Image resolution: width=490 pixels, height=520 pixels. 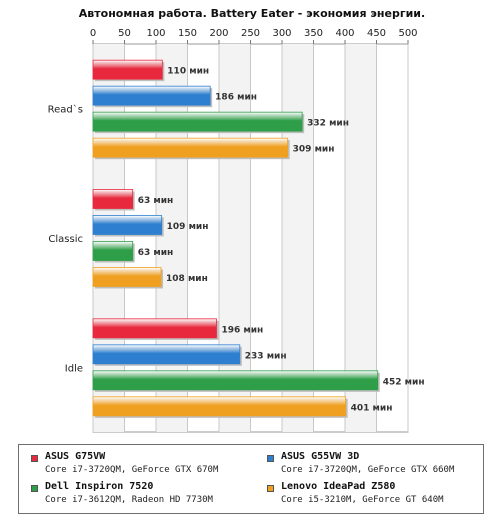 I want to click on legend-name-1: ASUS G55VW 3D, so click(x=320, y=456).